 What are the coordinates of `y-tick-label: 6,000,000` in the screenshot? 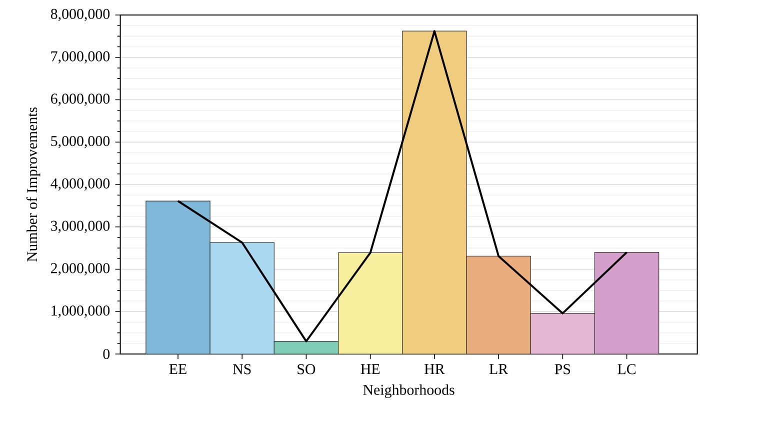 It's located at (80, 100).